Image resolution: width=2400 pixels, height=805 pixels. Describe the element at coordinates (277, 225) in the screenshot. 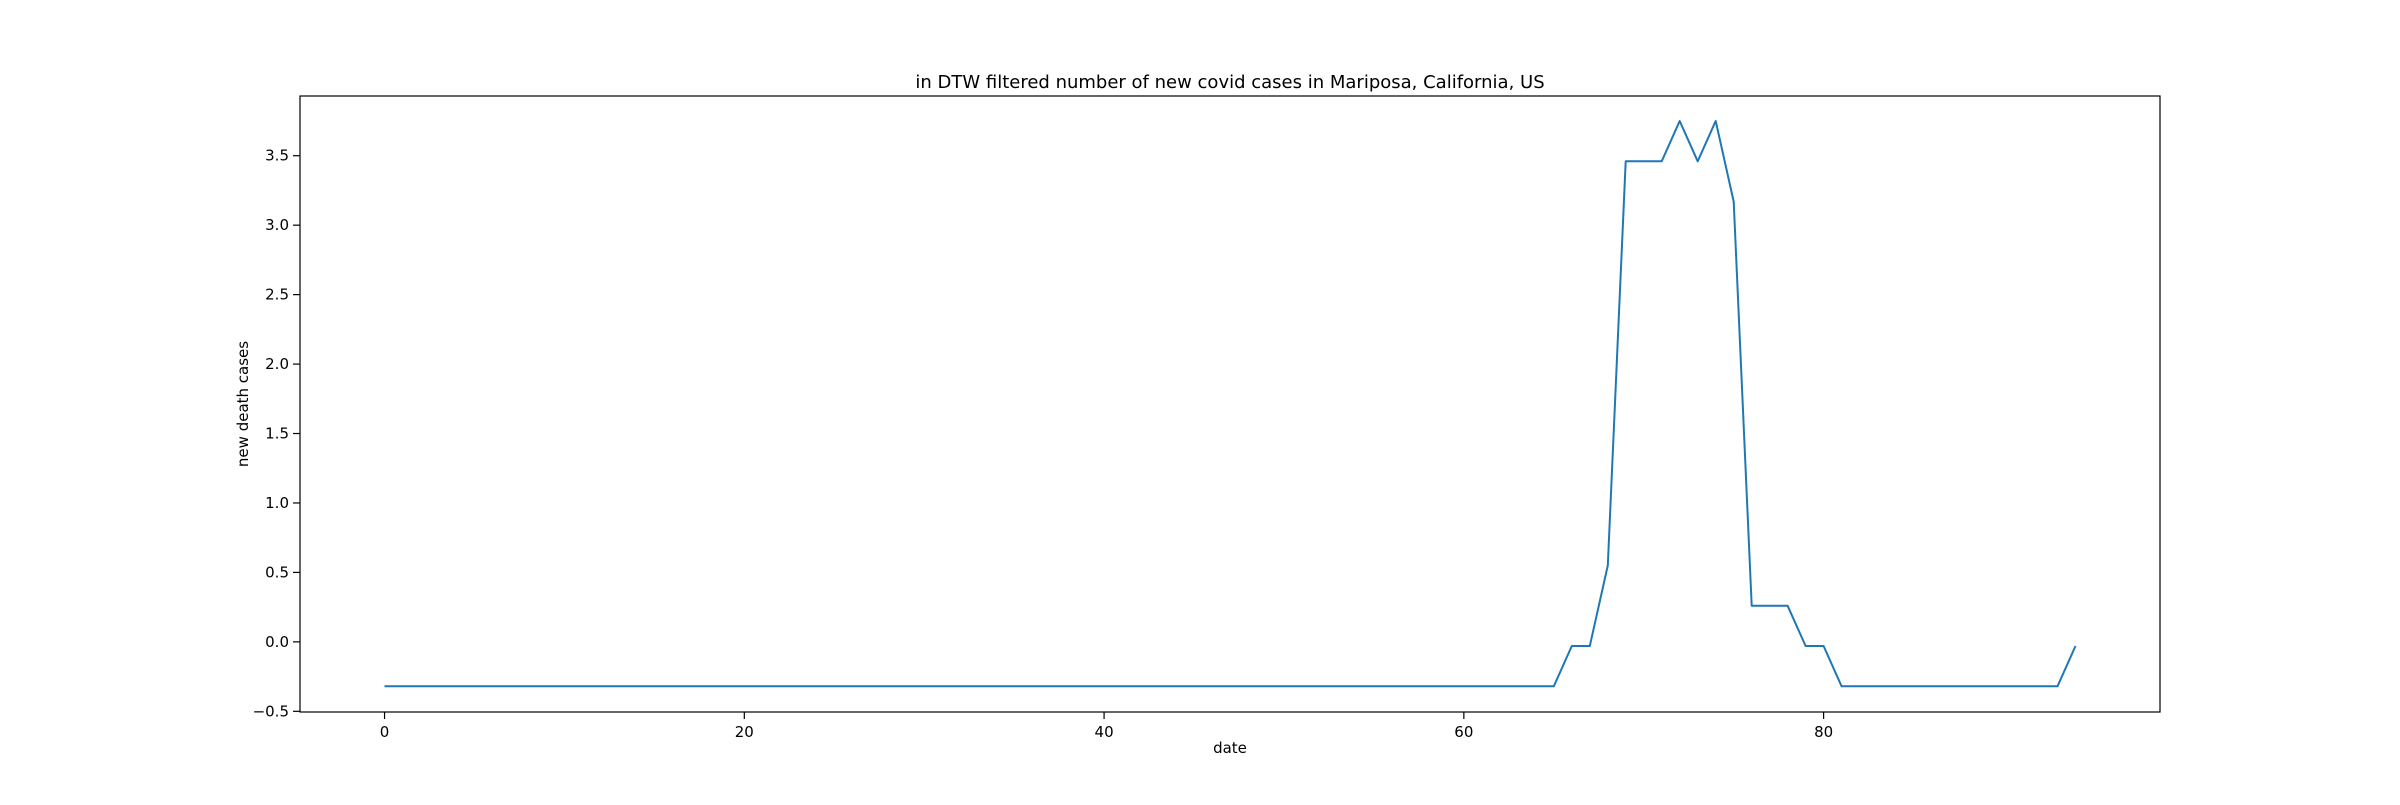

I see `y-tick-label: 3.0` at that location.